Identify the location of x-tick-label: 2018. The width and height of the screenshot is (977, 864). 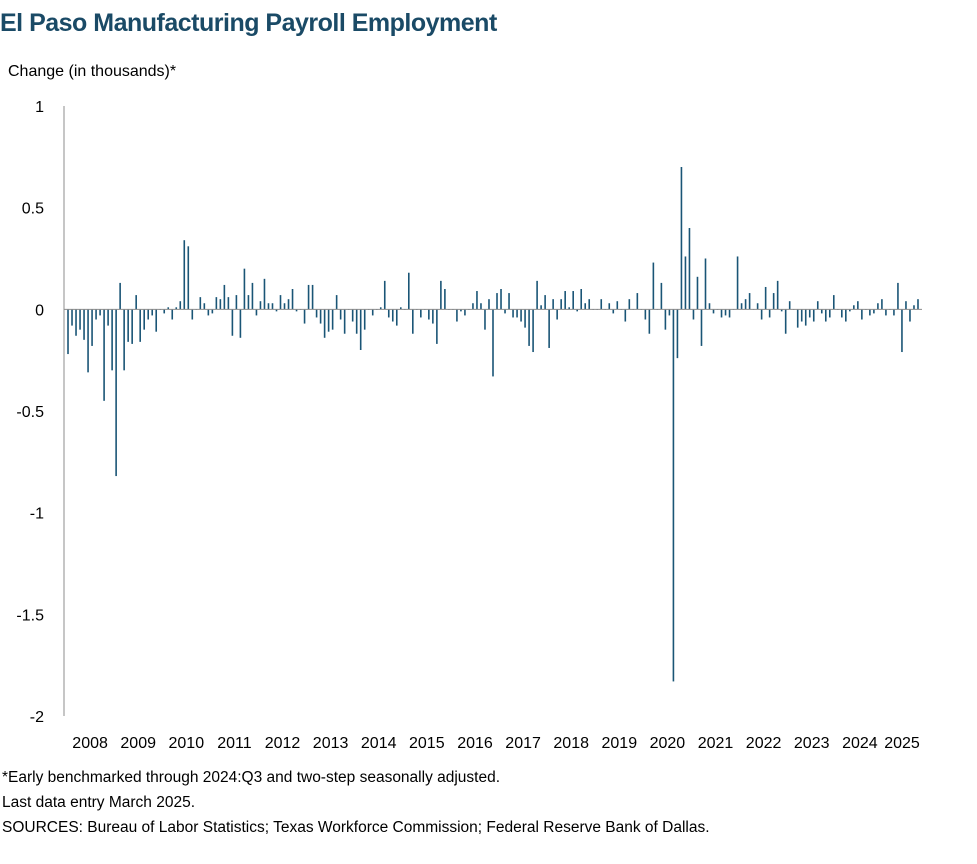
(571, 743).